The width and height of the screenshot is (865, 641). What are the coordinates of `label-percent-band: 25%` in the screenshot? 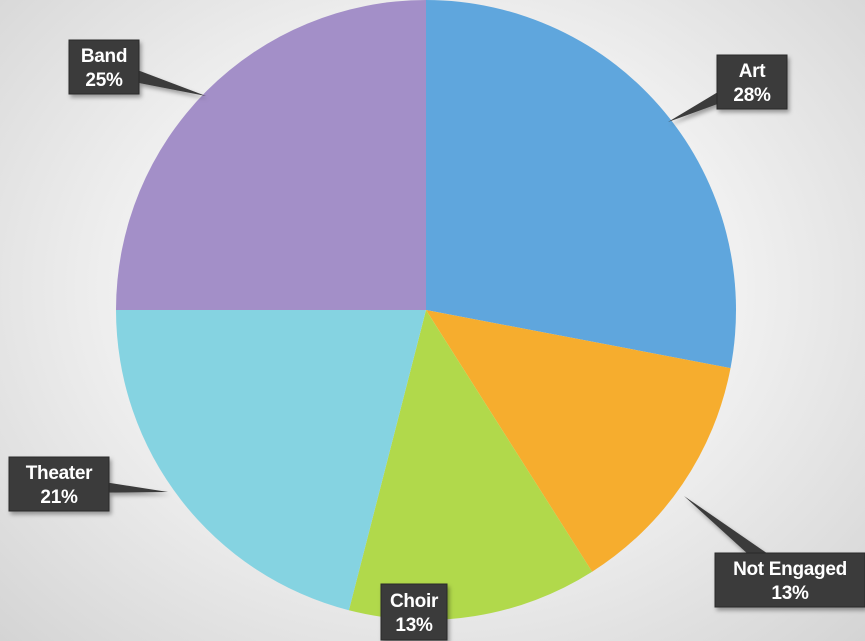 It's located at (104, 80).